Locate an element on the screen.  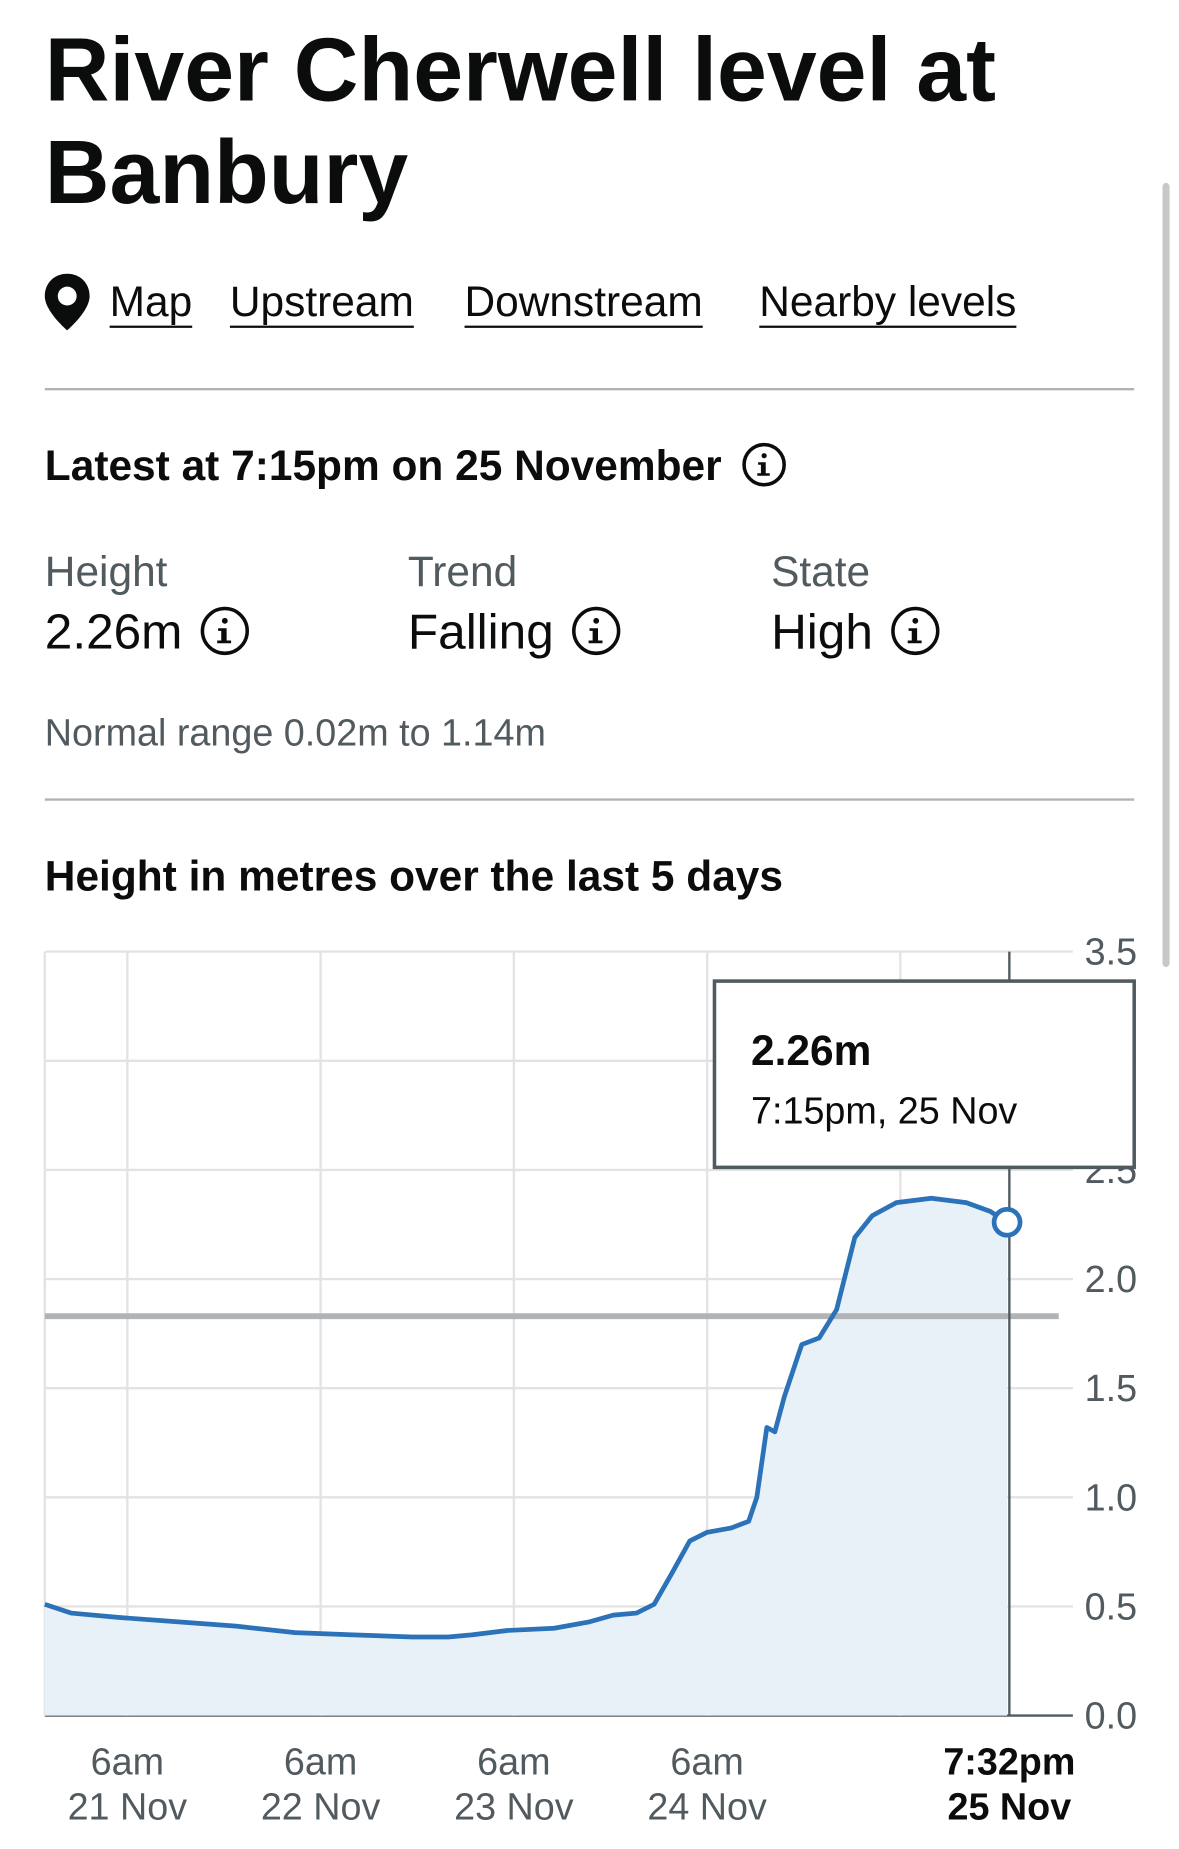
page-title: Banbury is located at coordinates (227, 172).